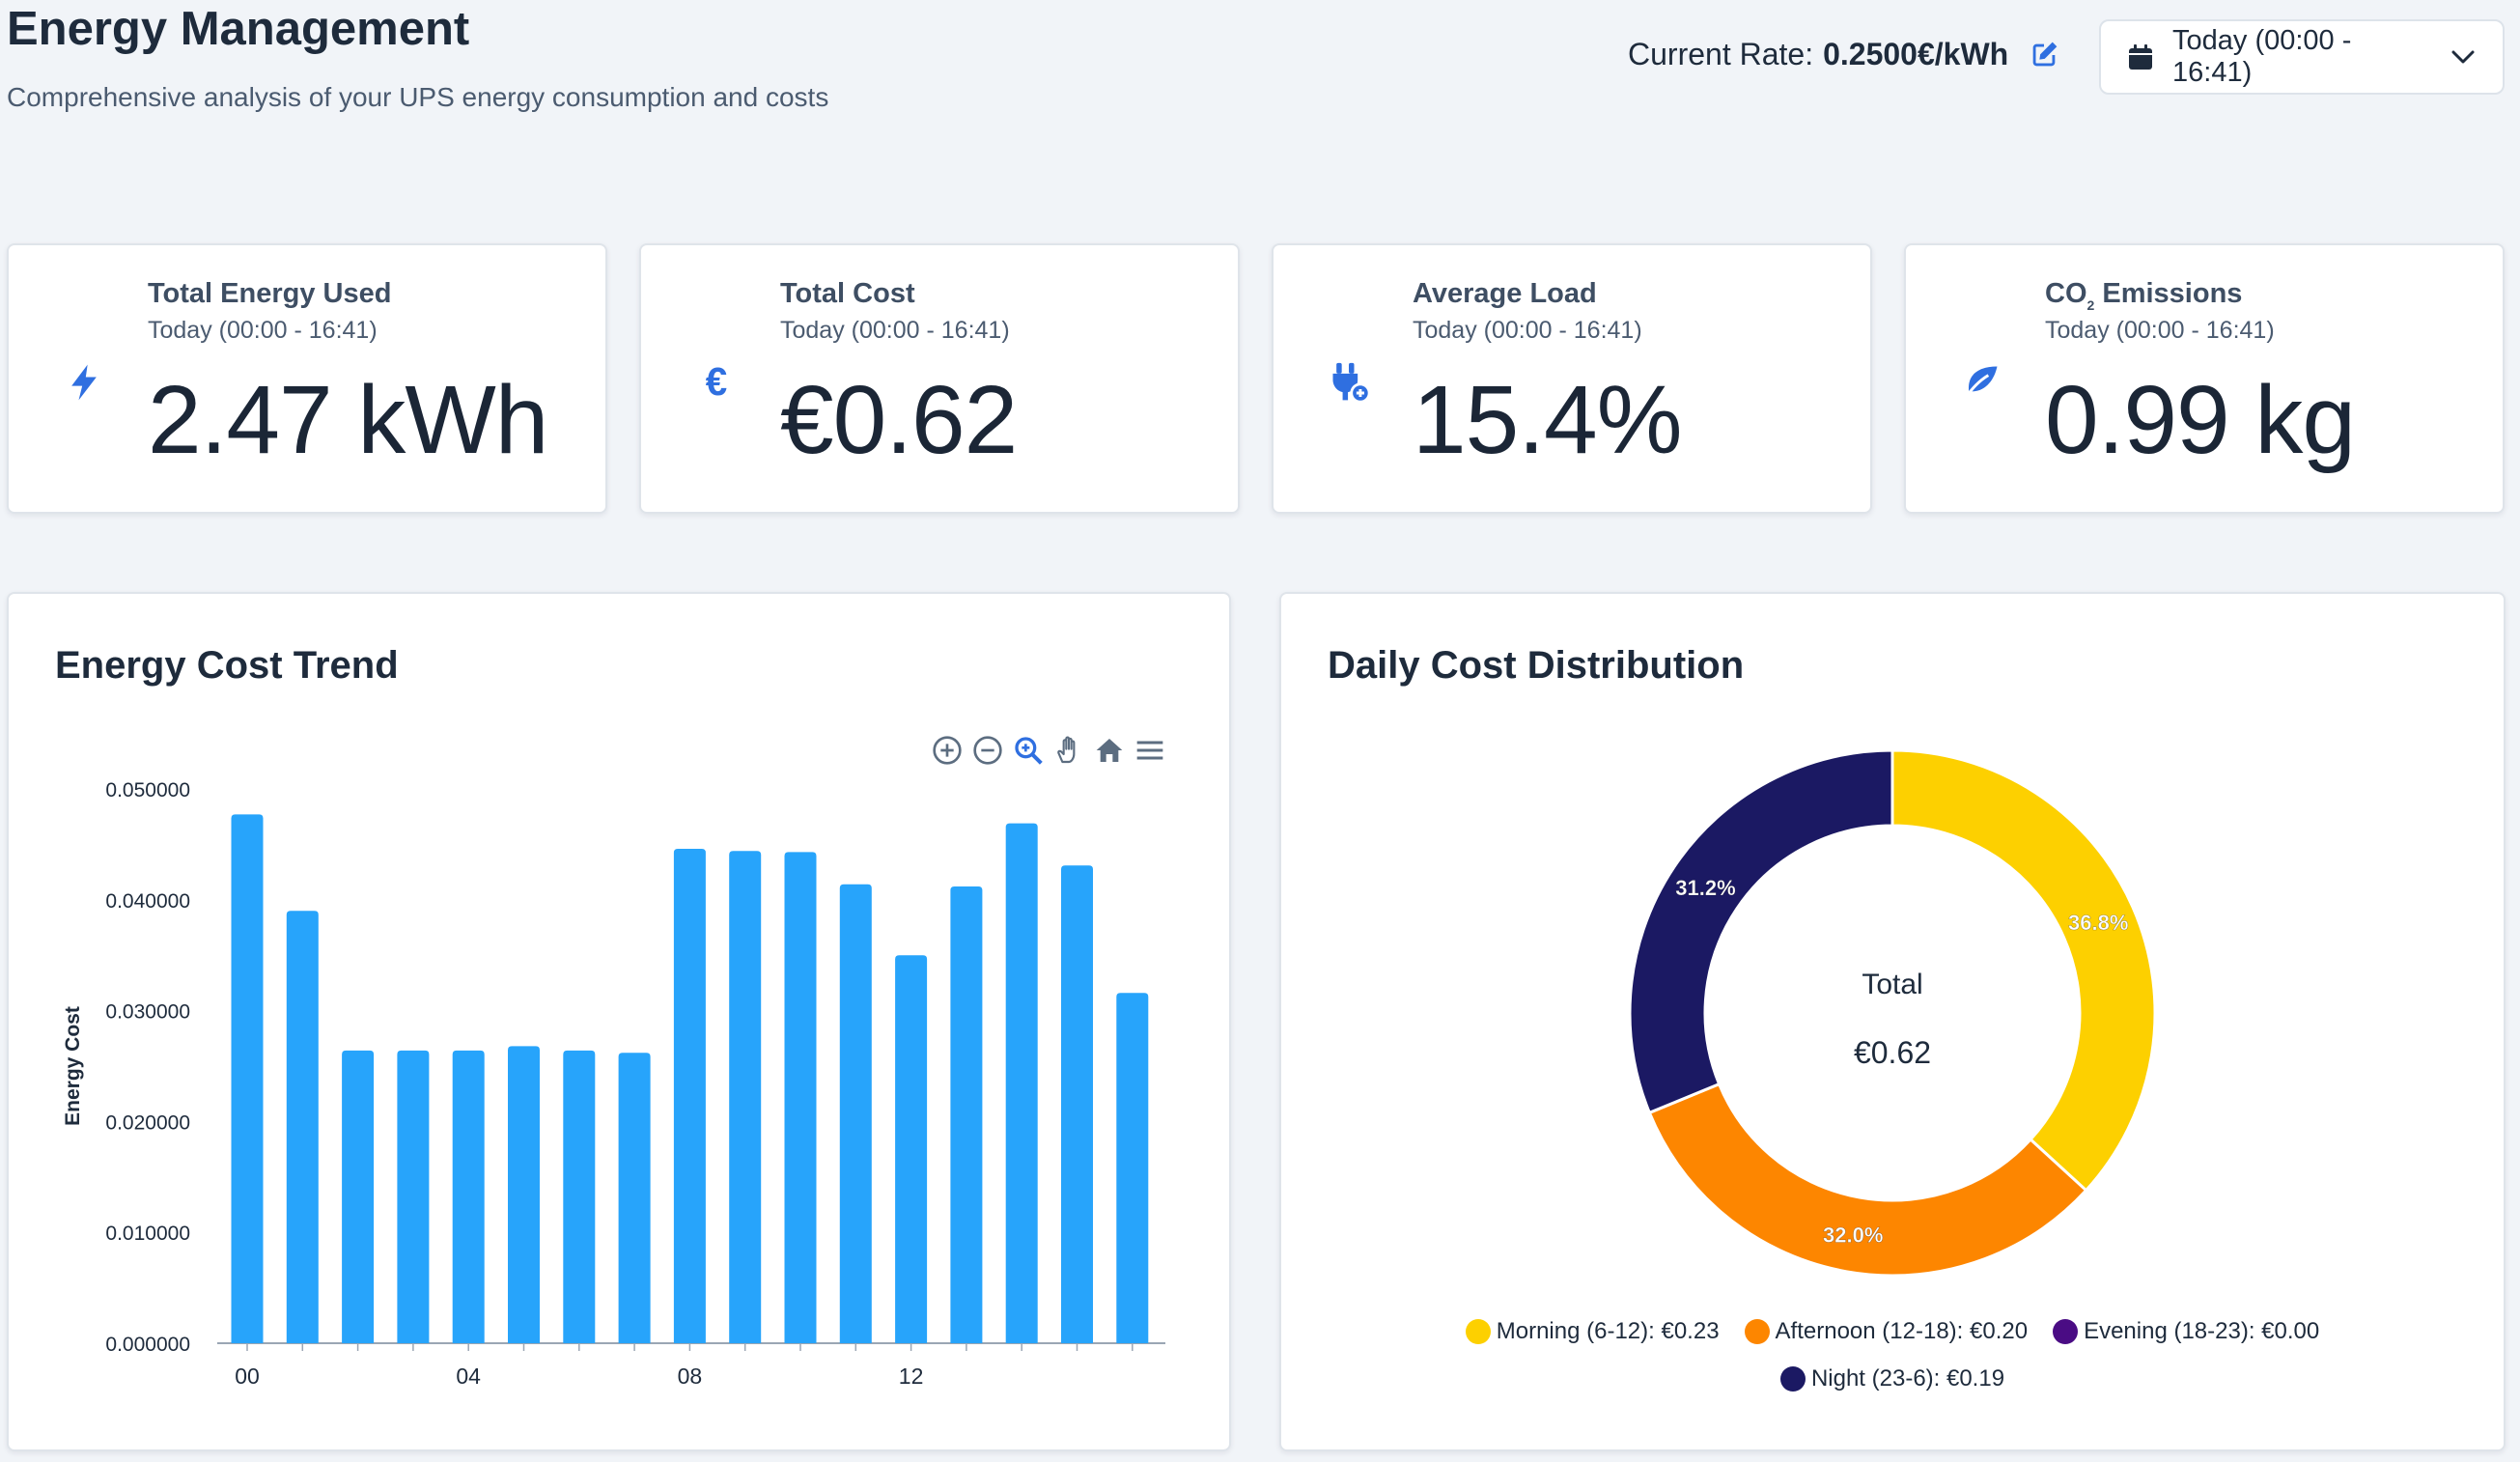 The image size is (2520, 1462). I want to click on page-title: Energy Management, so click(239, 29).